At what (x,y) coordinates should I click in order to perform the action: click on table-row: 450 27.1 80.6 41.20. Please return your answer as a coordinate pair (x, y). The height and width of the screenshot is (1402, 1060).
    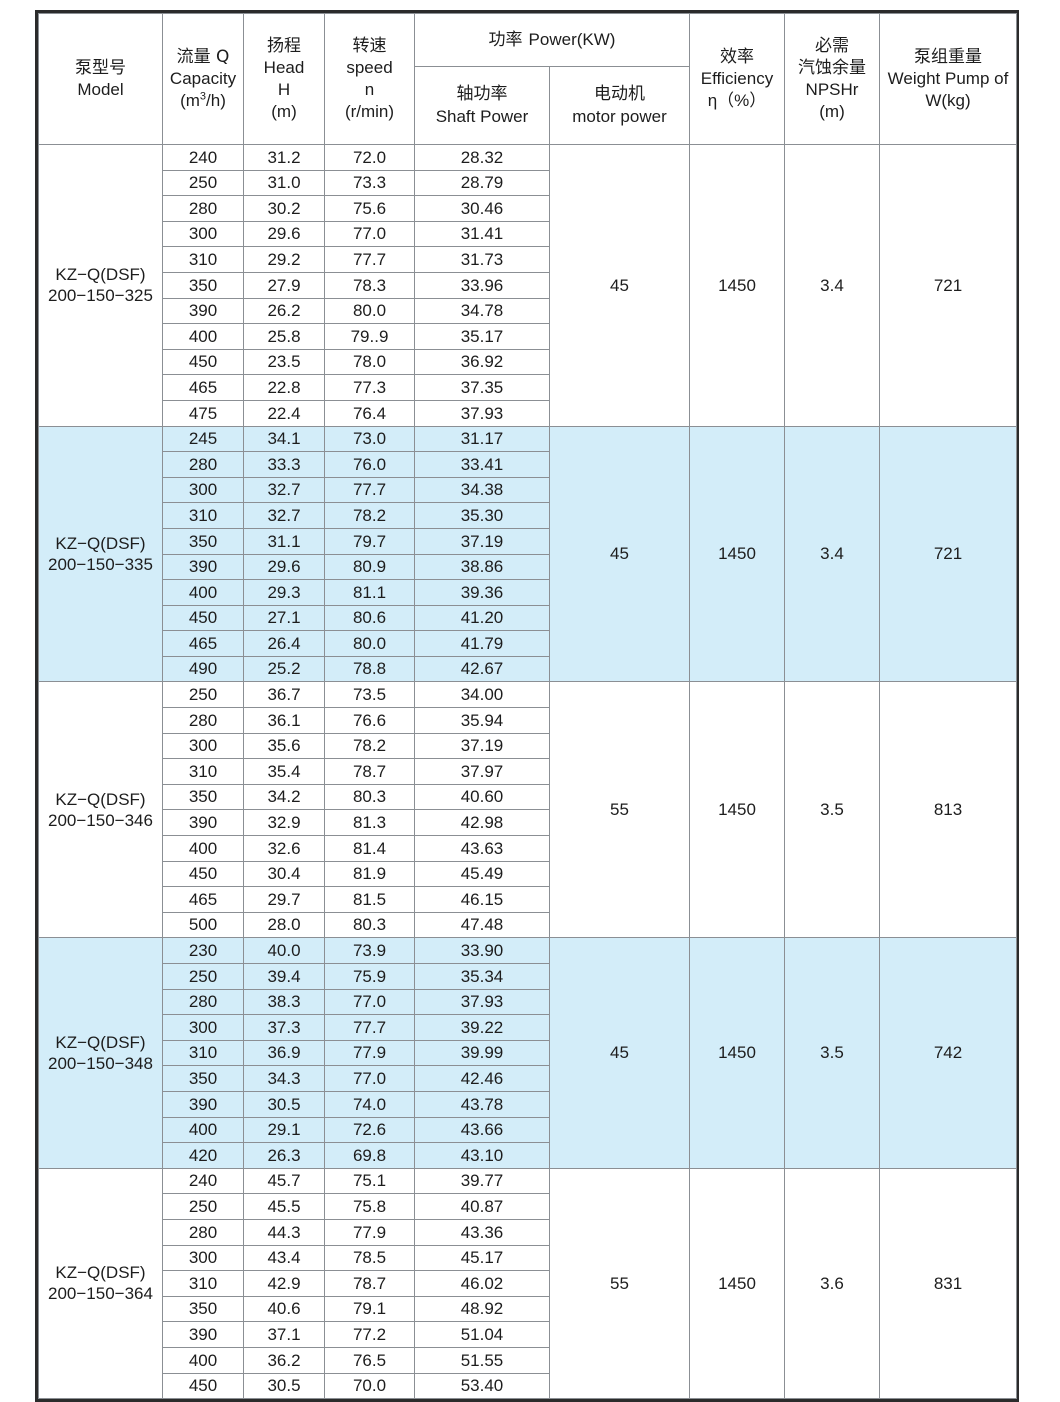
    Looking at the image, I should click on (528, 618).